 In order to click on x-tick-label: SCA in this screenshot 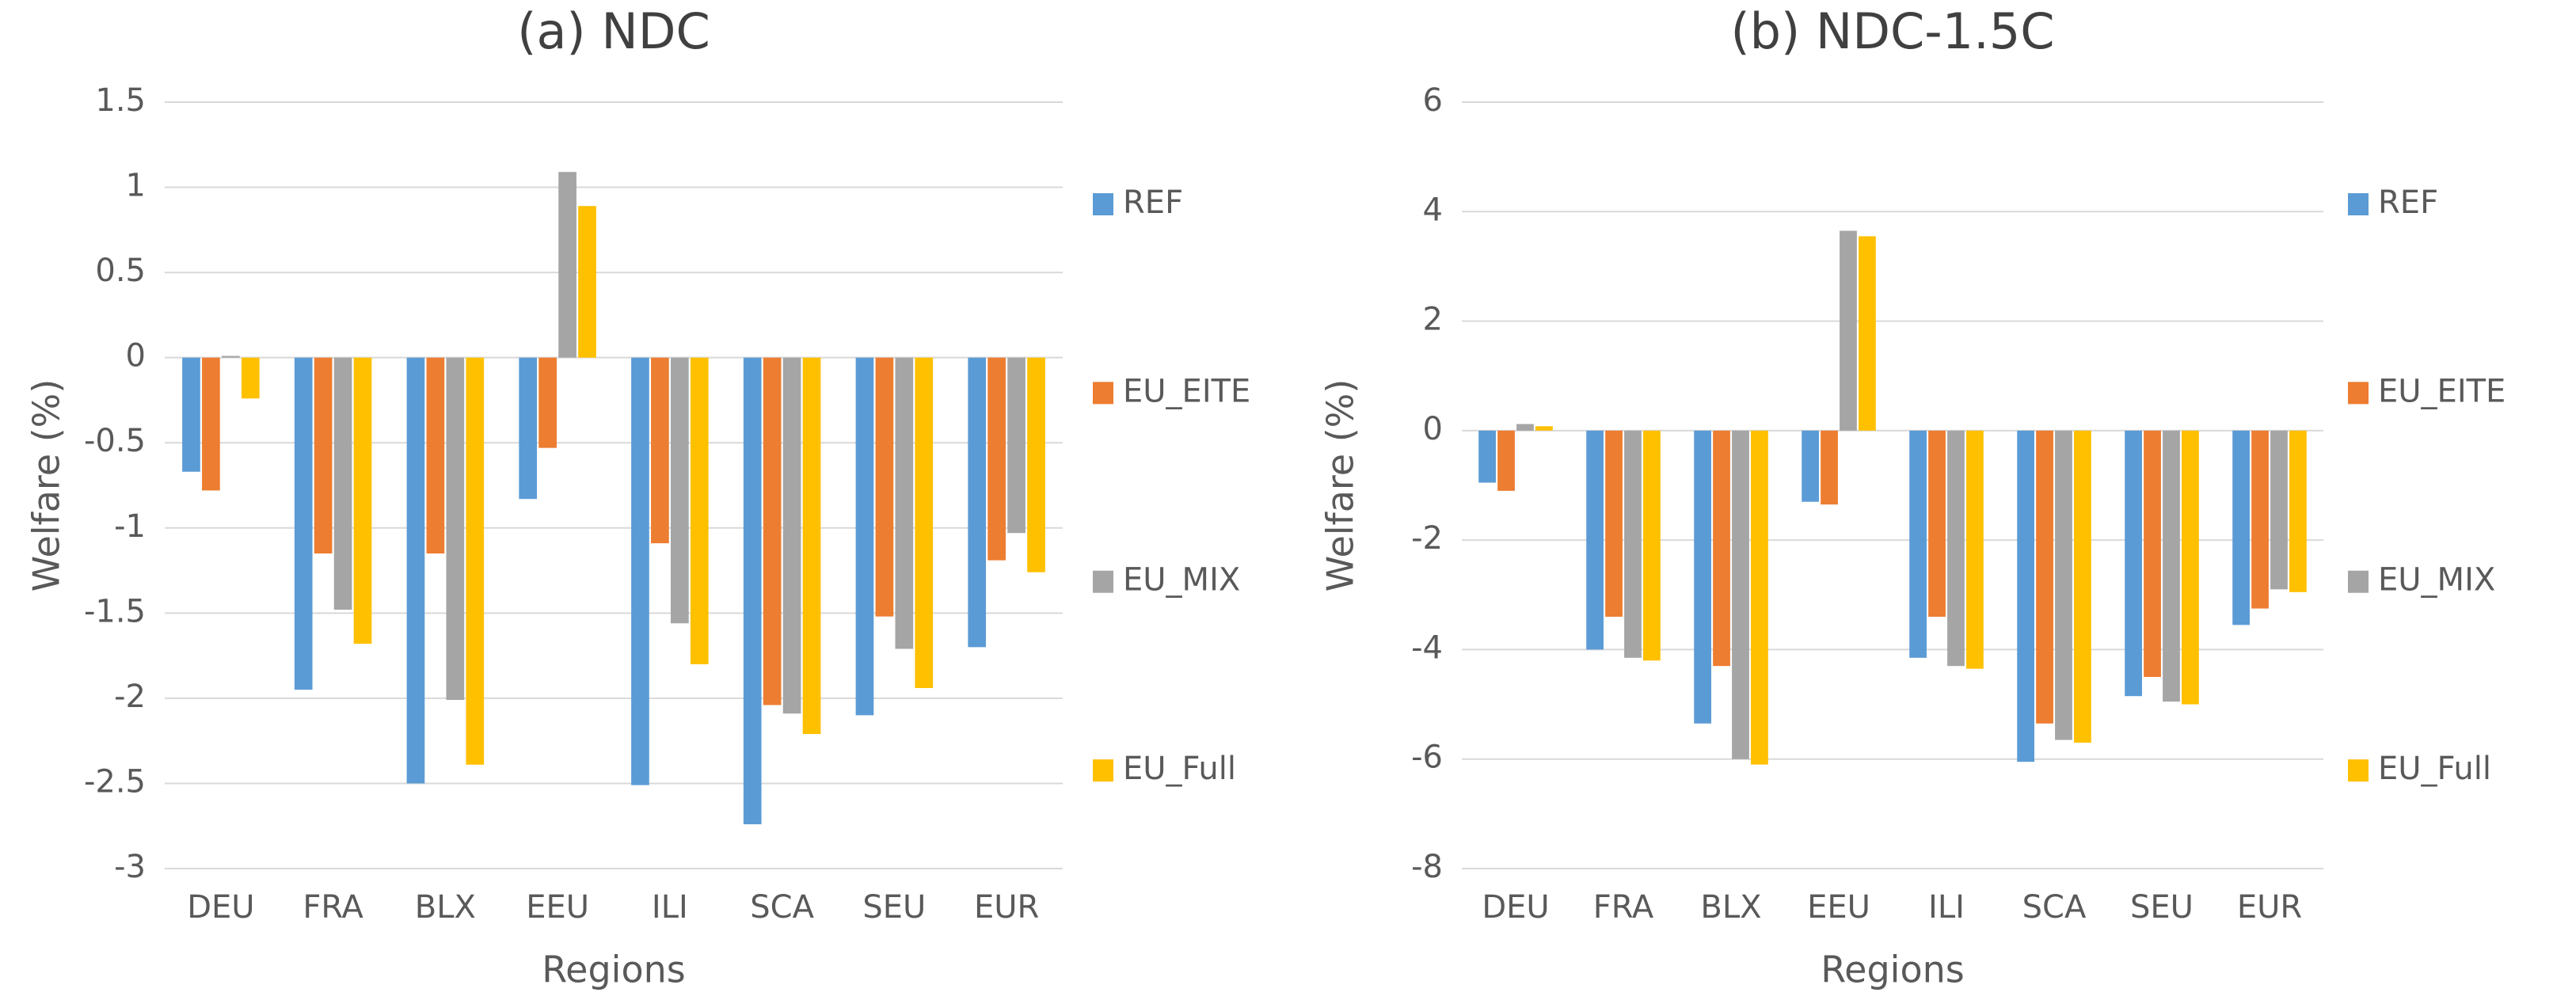, I will do `click(2054, 907)`.